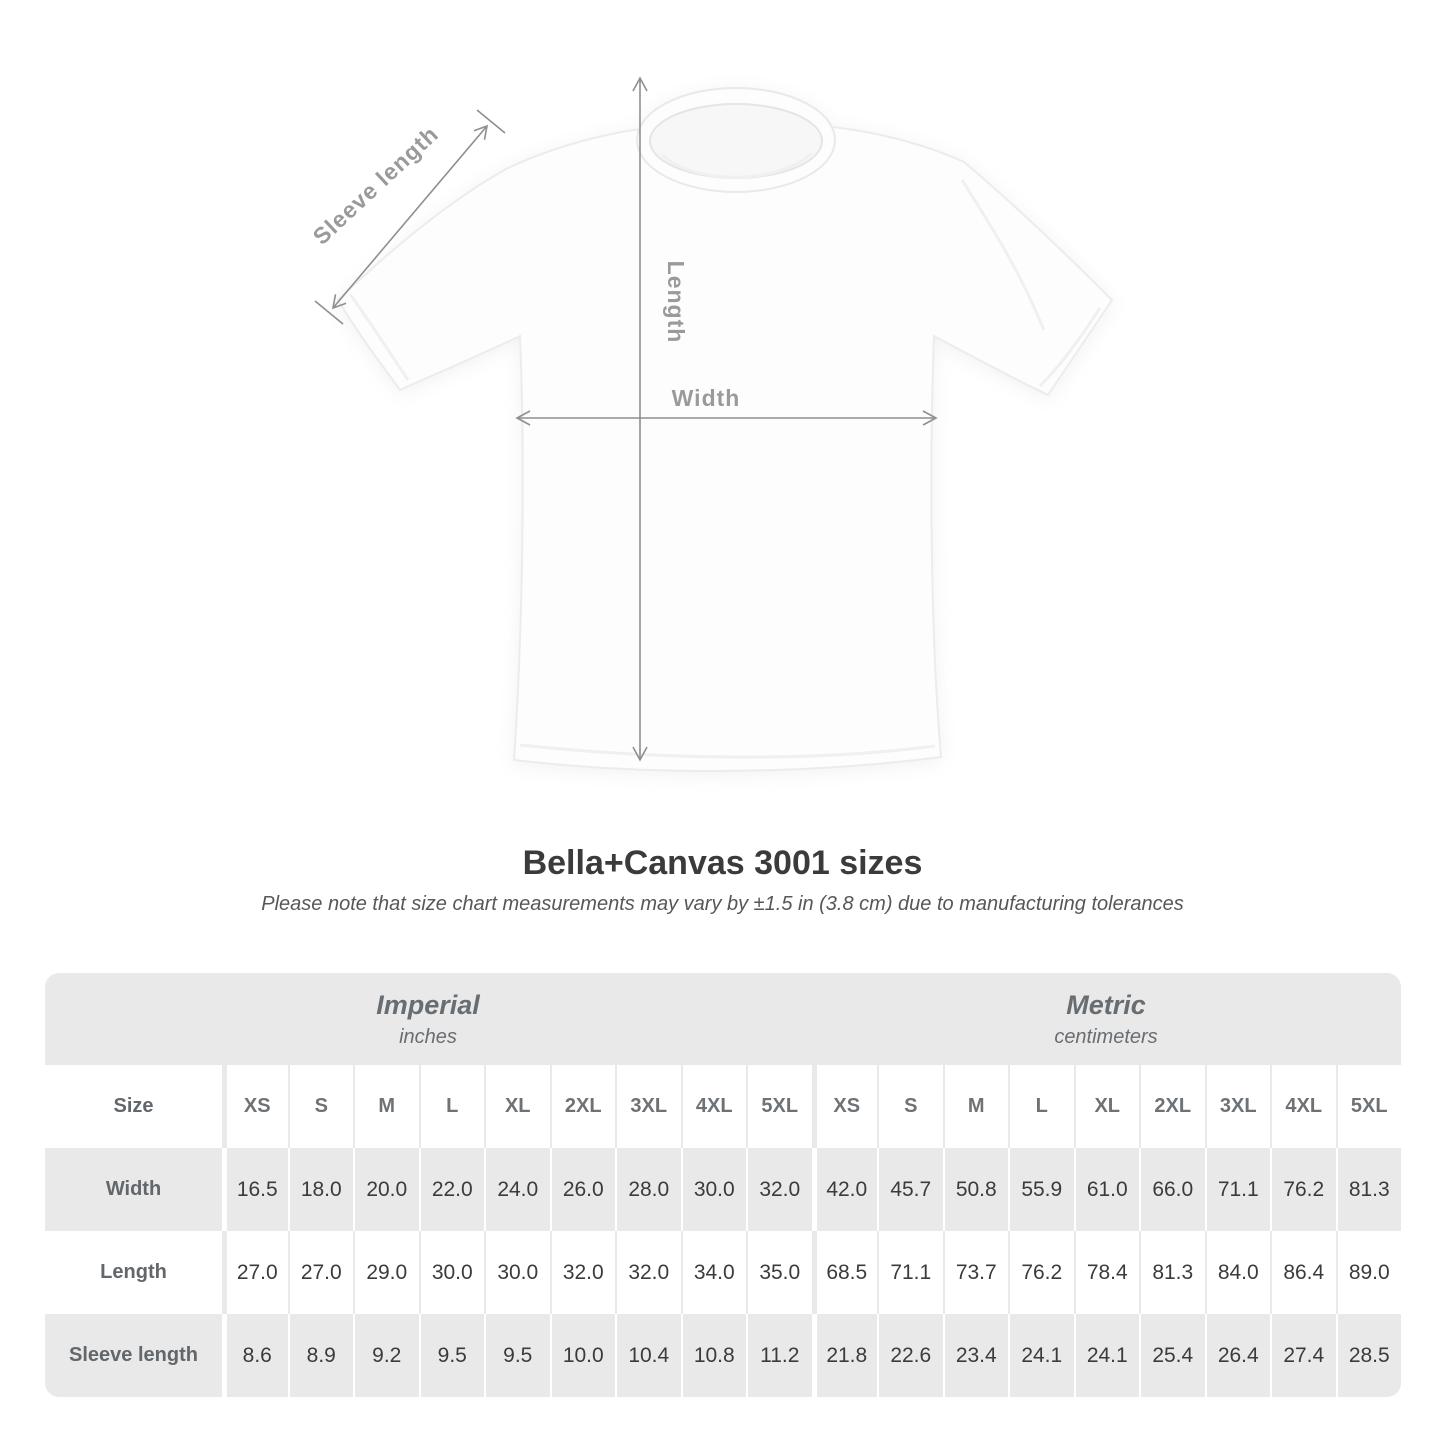 This screenshot has width=1445, height=1445. Describe the element at coordinates (736, 141) in the screenshot. I see `collar-neck-opening` at that location.